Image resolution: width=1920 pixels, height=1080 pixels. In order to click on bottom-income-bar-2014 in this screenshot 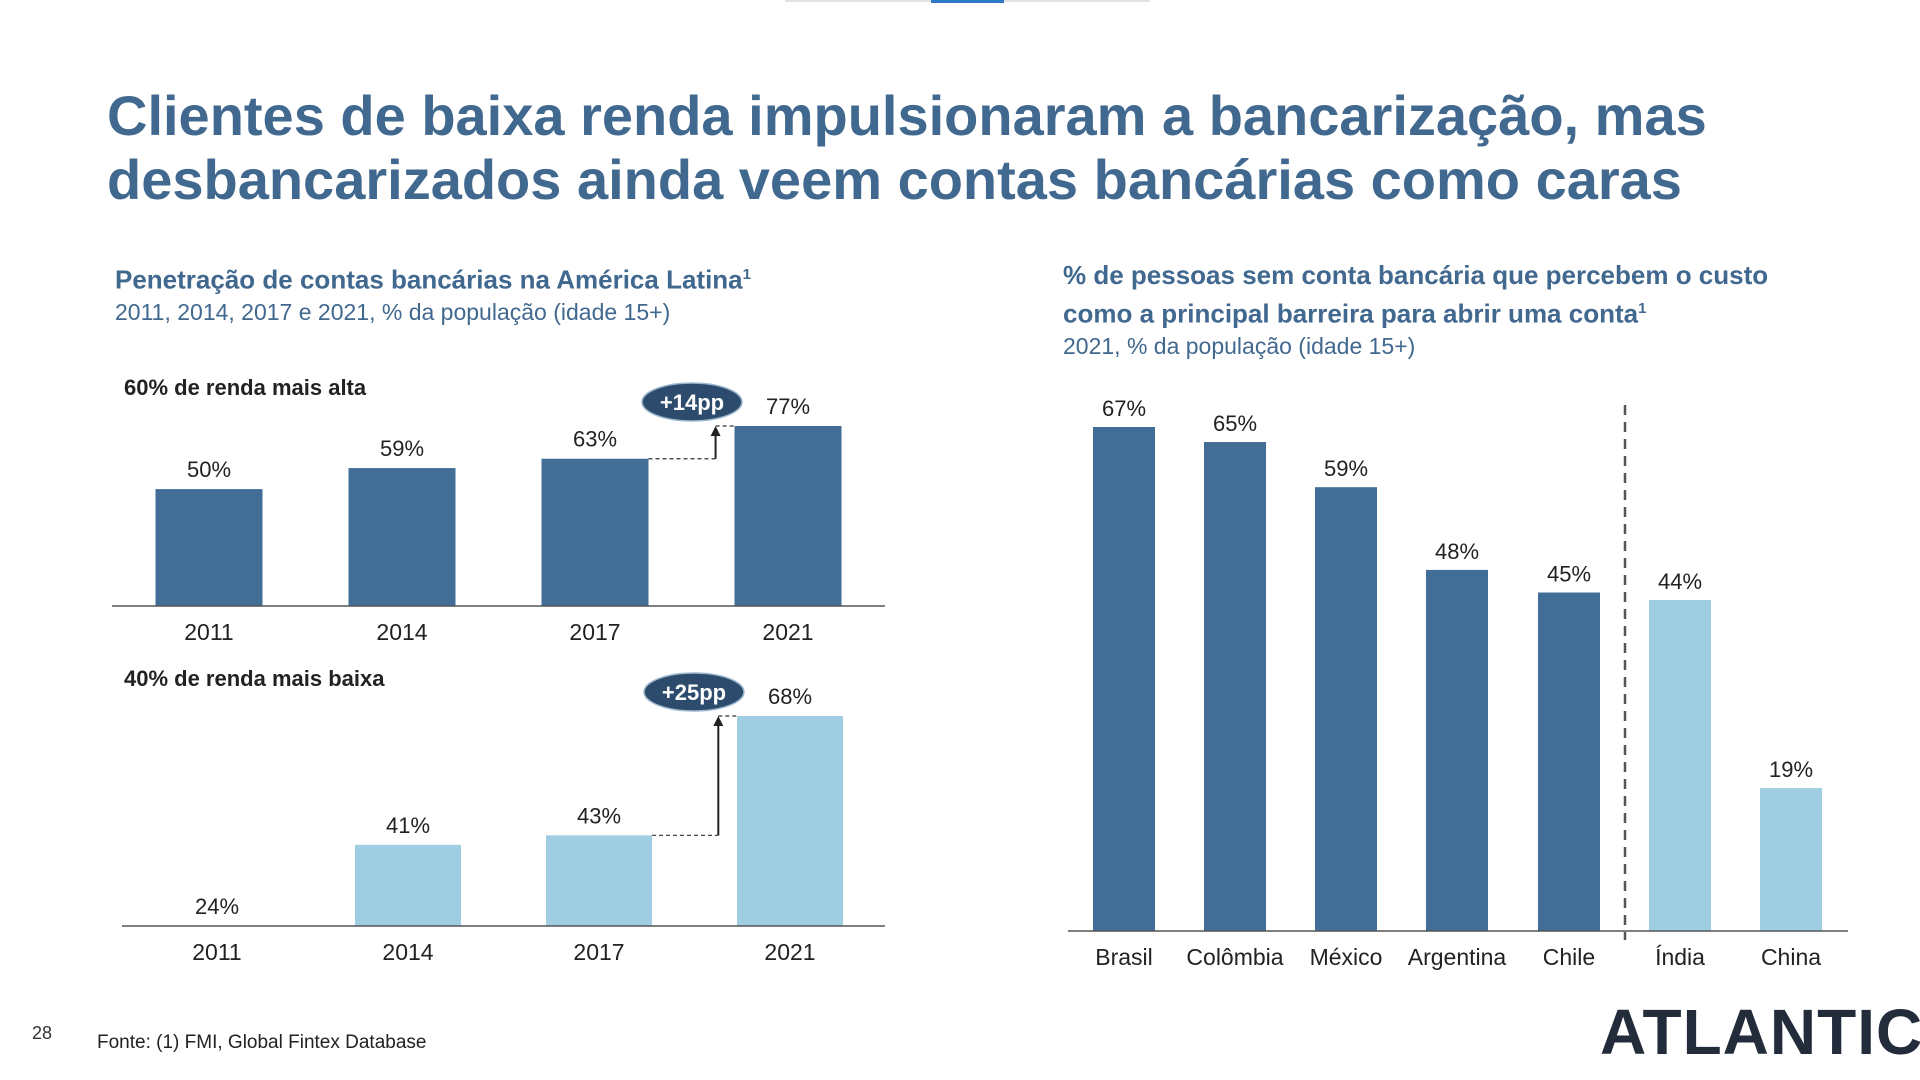, I will do `click(408, 885)`.